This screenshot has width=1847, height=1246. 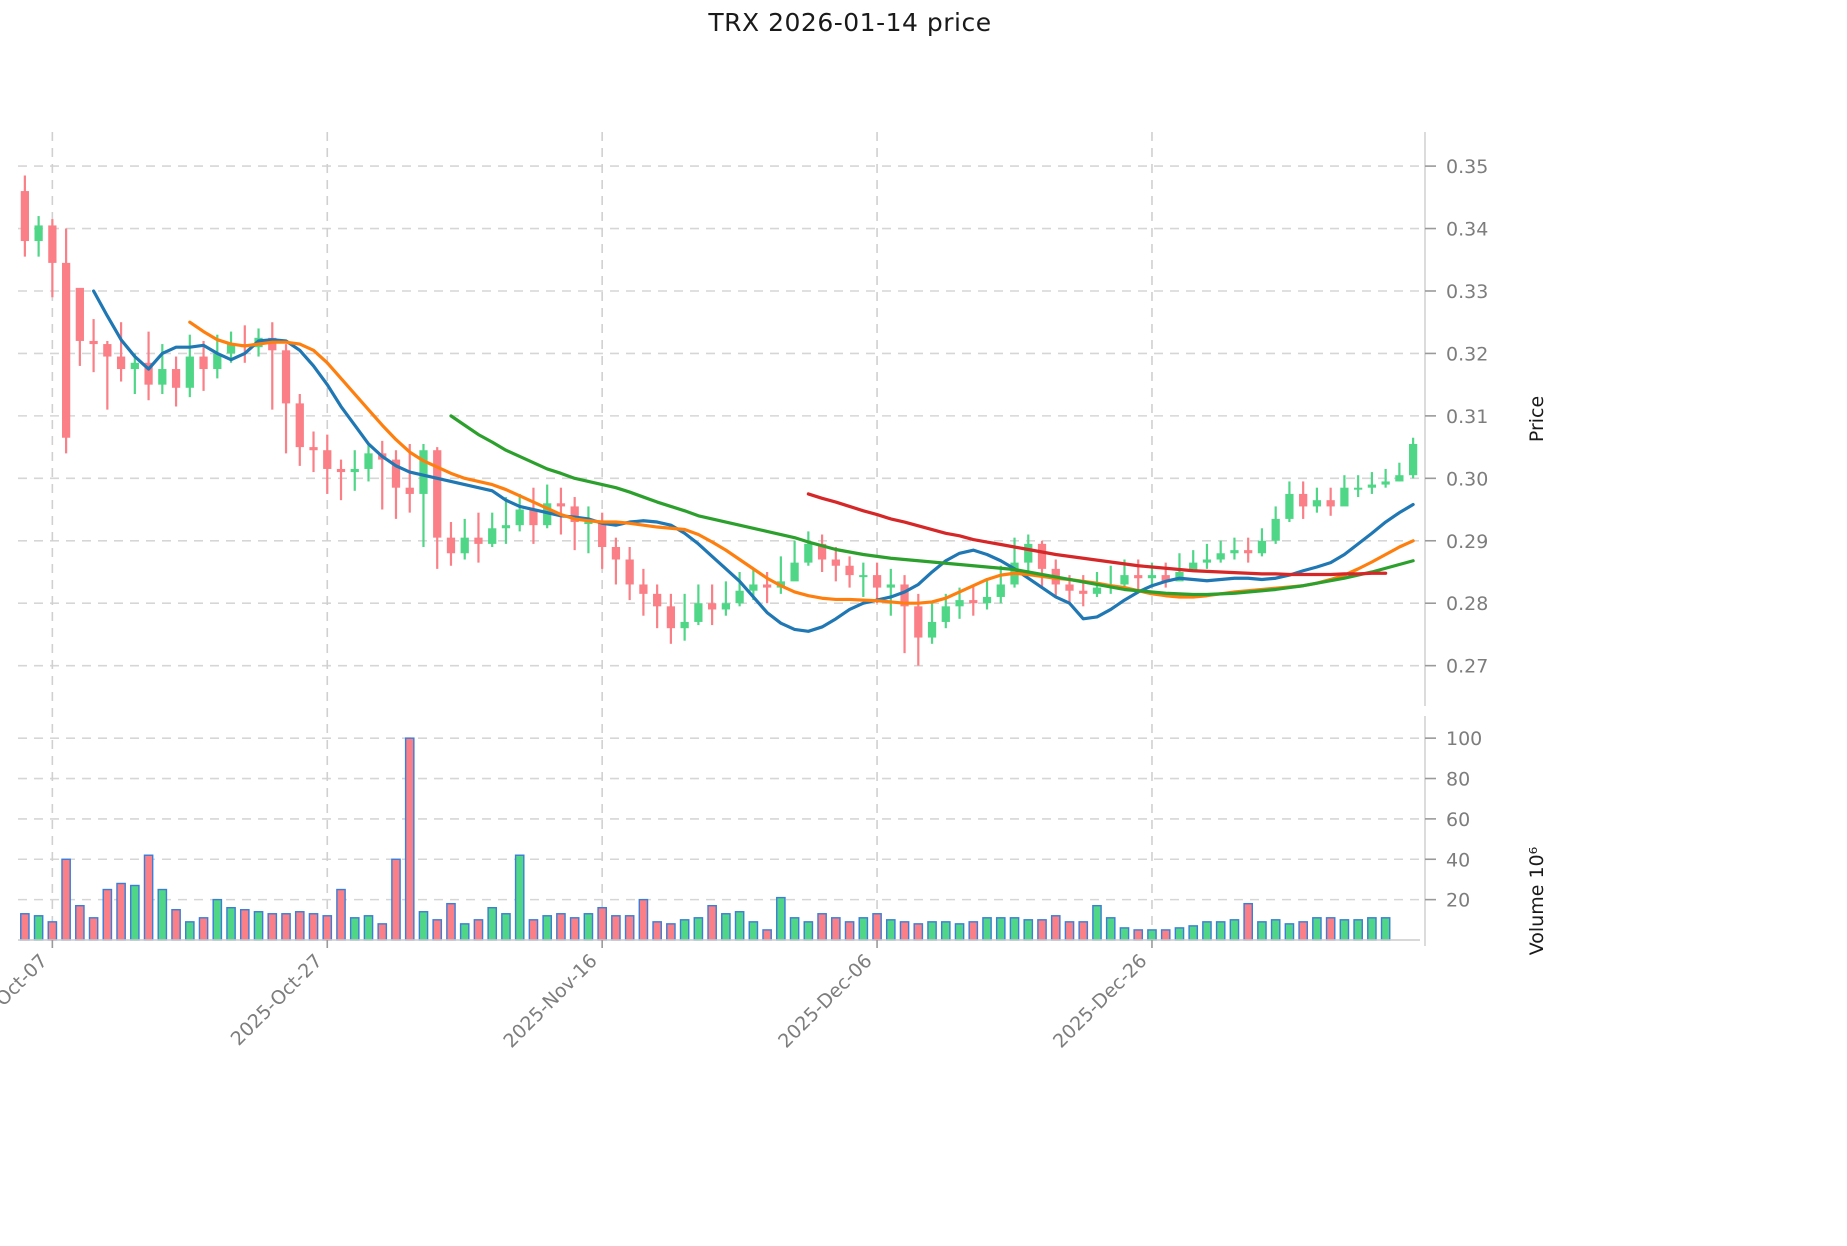 I want to click on volume-tick-label: 100, so click(x=1464, y=739).